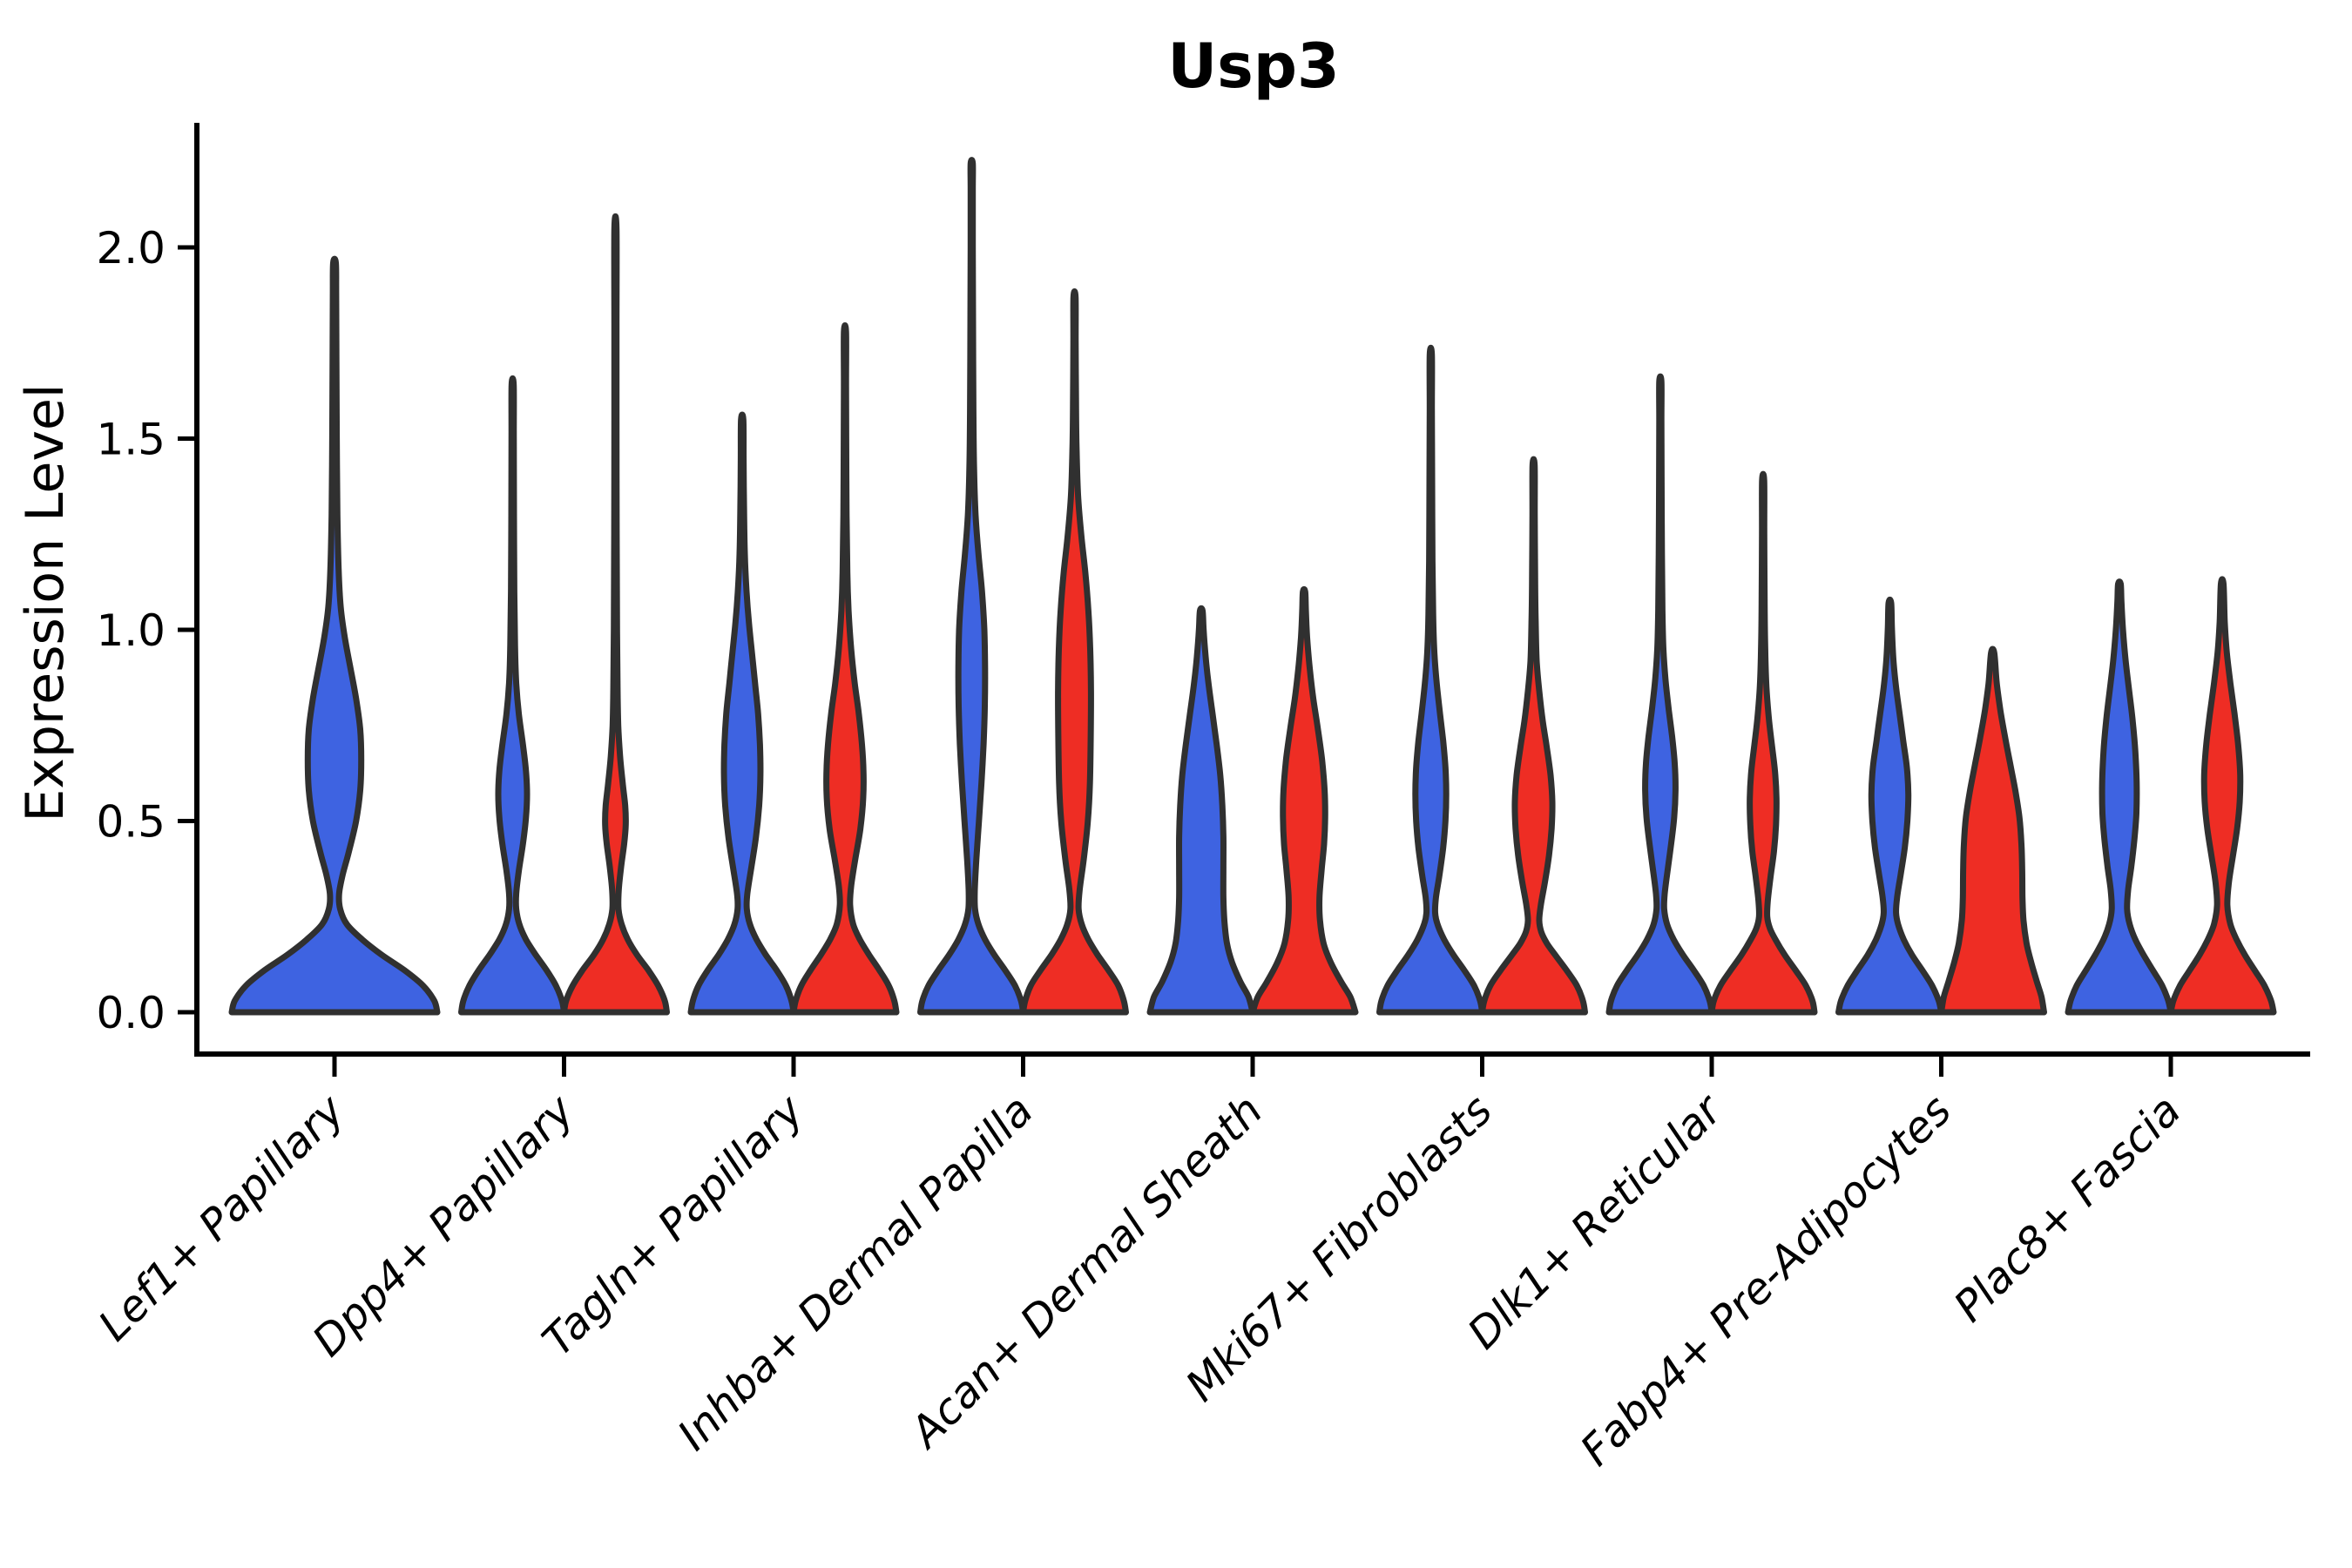  What do you see at coordinates (1992, 830) in the screenshot?
I see `violin-red-fabp4-pre-adipocytes` at bounding box center [1992, 830].